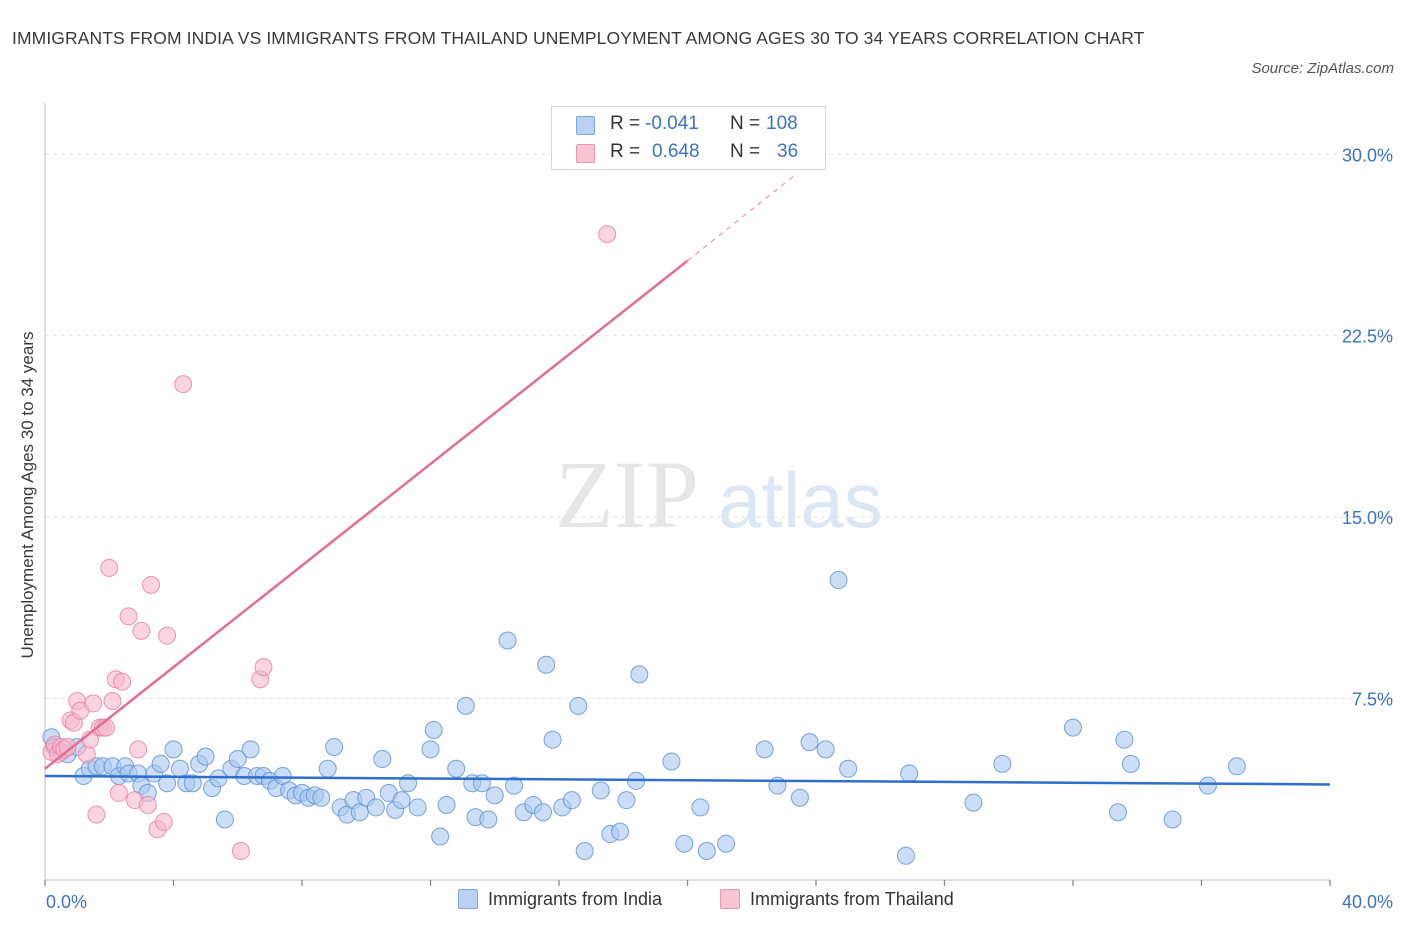 This screenshot has height=930, width=1406. Describe the element at coordinates (800, 500) in the screenshot. I see `watermark-atlas: atlas` at that location.